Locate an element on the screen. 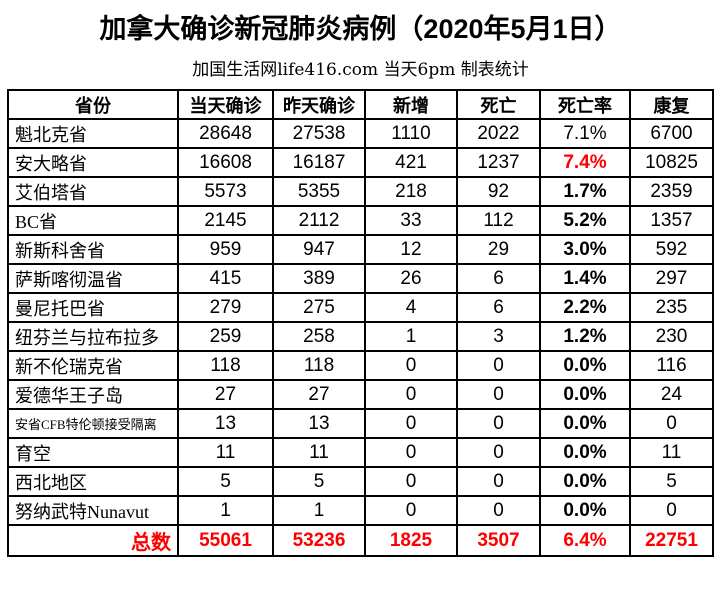 This screenshot has height=589, width=721. today-confirmed-cell: 2145 is located at coordinates (225, 220).